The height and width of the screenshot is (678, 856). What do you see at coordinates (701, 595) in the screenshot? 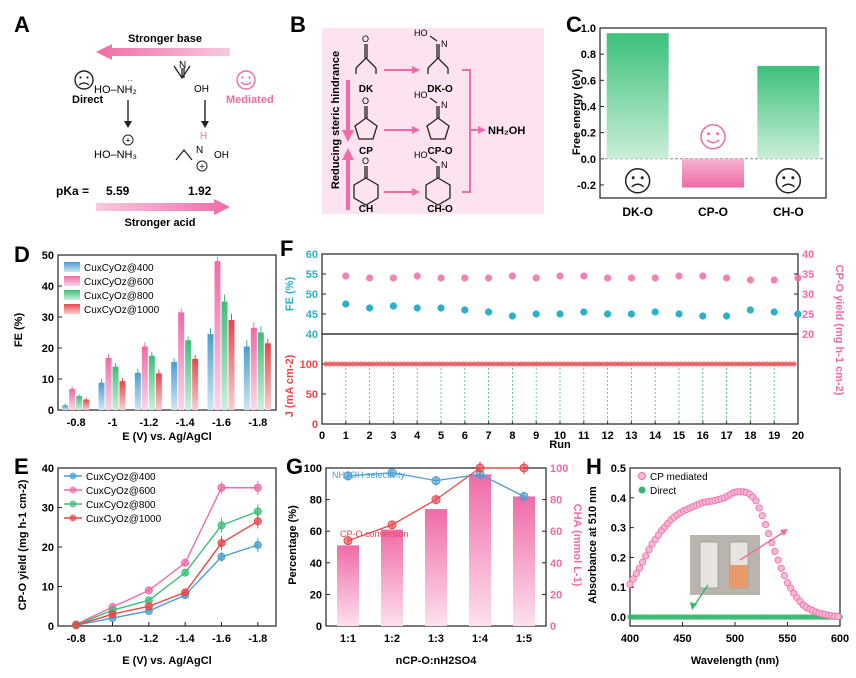
I see `vial-arrow-green` at bounding box center [701, 595].